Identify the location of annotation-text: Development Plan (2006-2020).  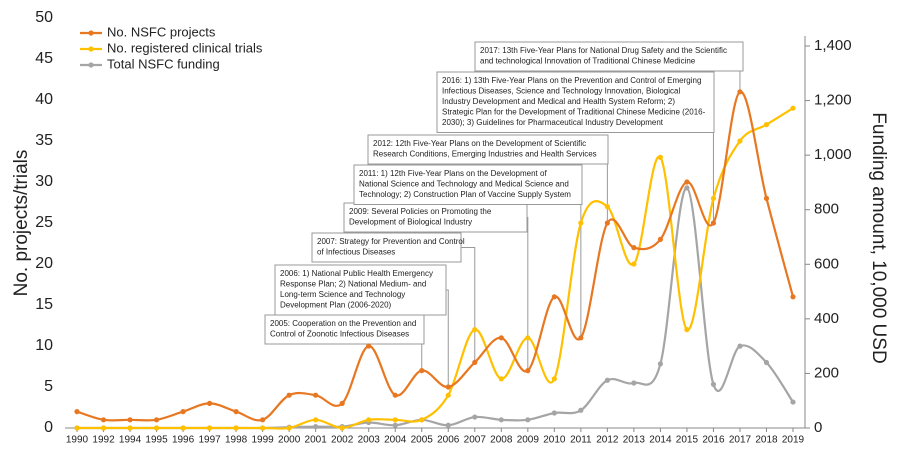
(336, 305).